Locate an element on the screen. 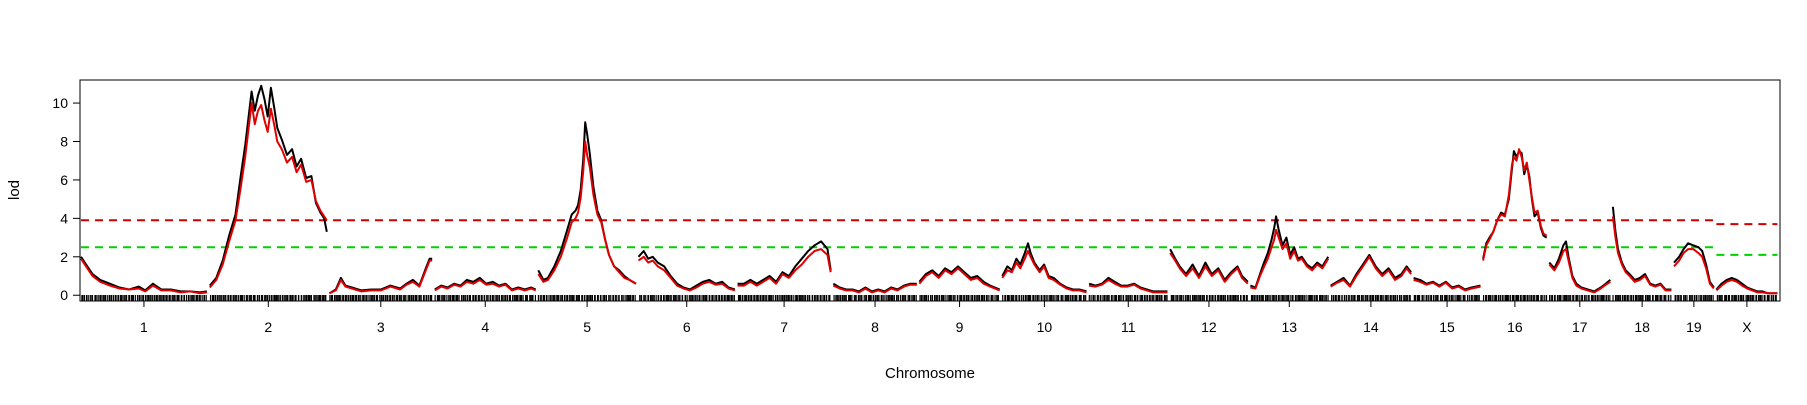 This screenshot has height=405, width=1807. lod-curve-red-chr-X is located at coordinates (1746, 286).